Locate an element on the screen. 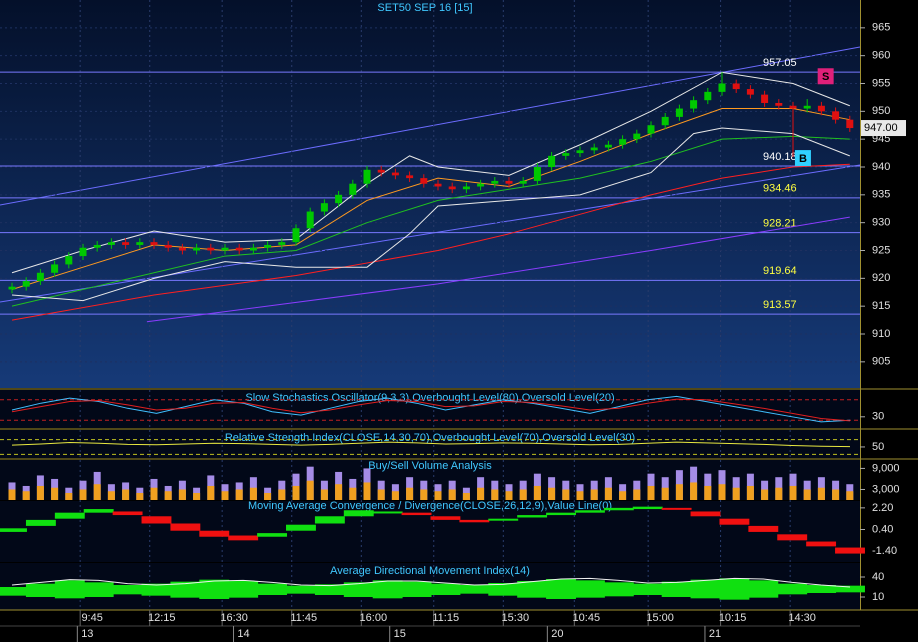 The width and height of the screenshot is (918, 642). y-tick-label: 3,000 is located at coordinates (886, 489).